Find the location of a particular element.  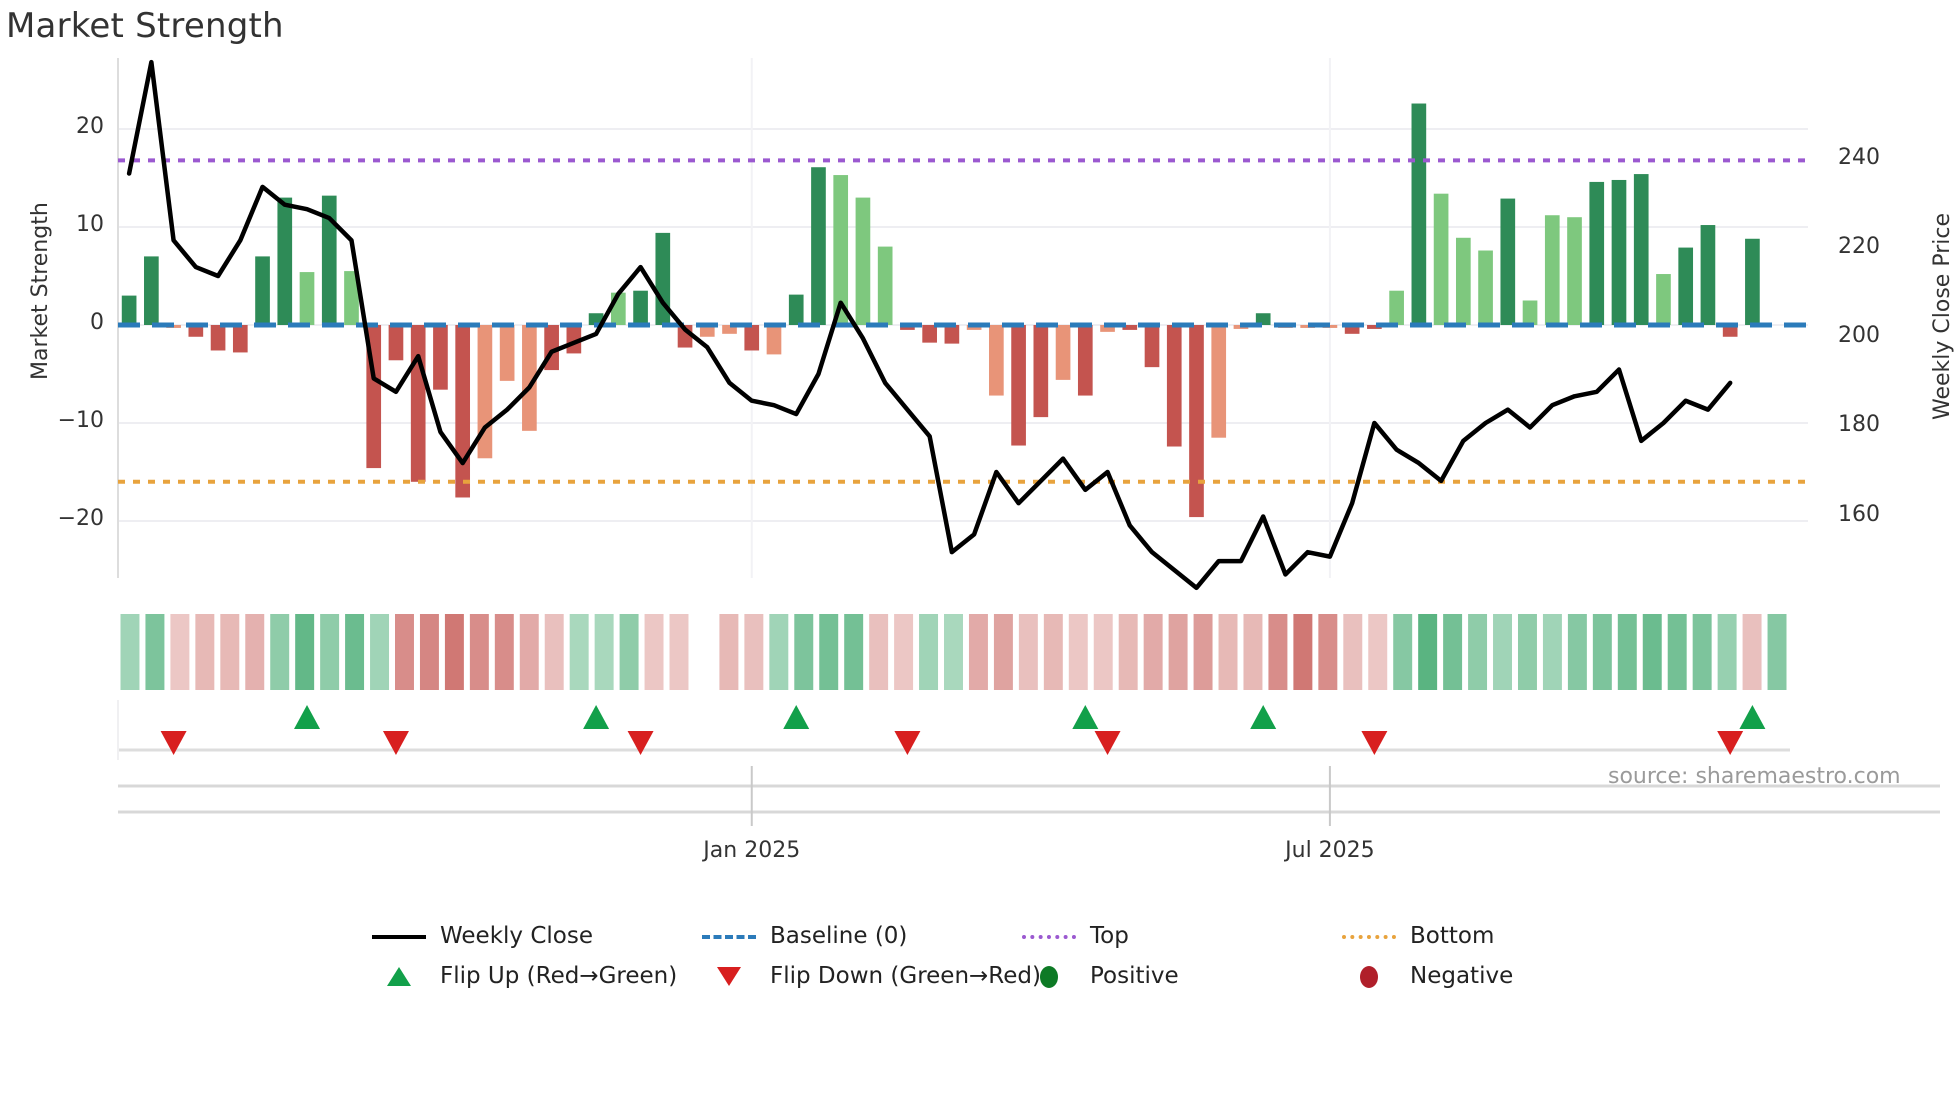

legend-item-flip-down: Flip Down (Green→Red) is located at coordinates (870, 976).